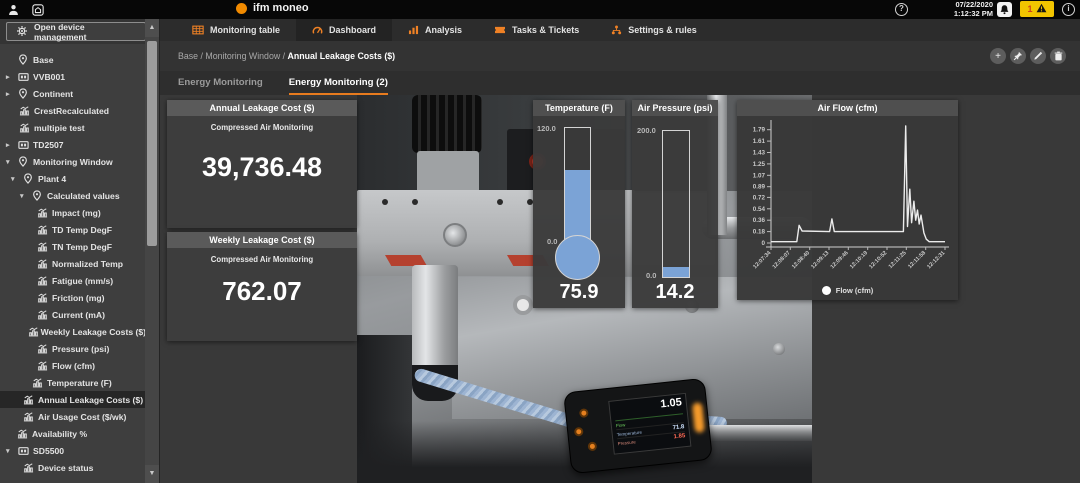 This screenshot has height=483, width=1080. I want to click on help-button: ?, so click(901, 9).